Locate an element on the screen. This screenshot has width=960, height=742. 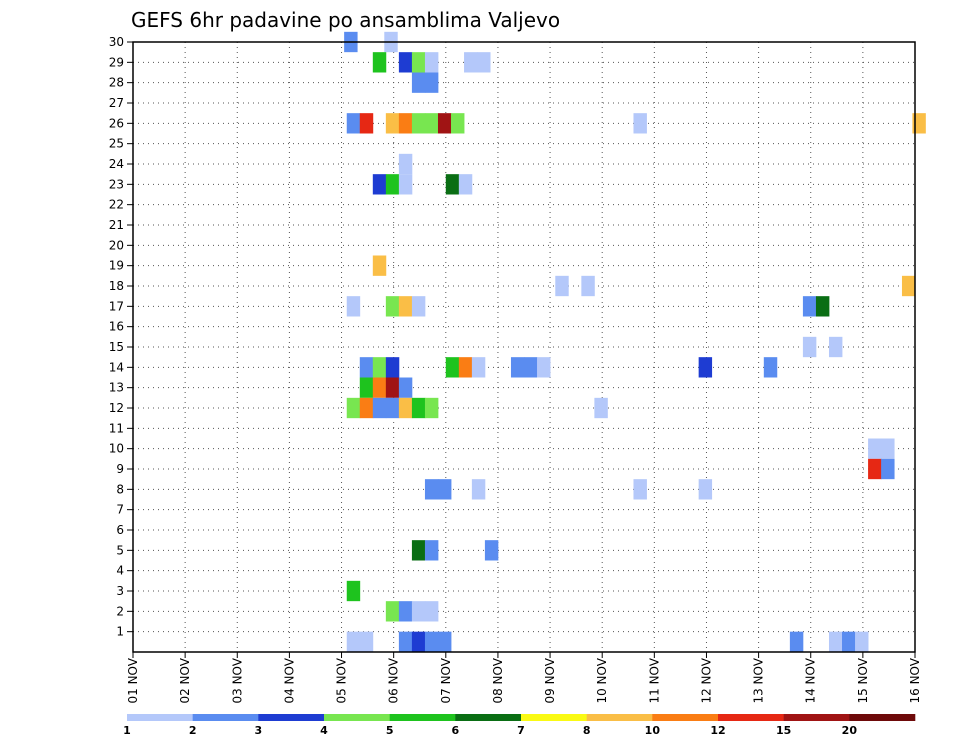
legend-boundary-label: 12 is located at coordinates (717, 730).